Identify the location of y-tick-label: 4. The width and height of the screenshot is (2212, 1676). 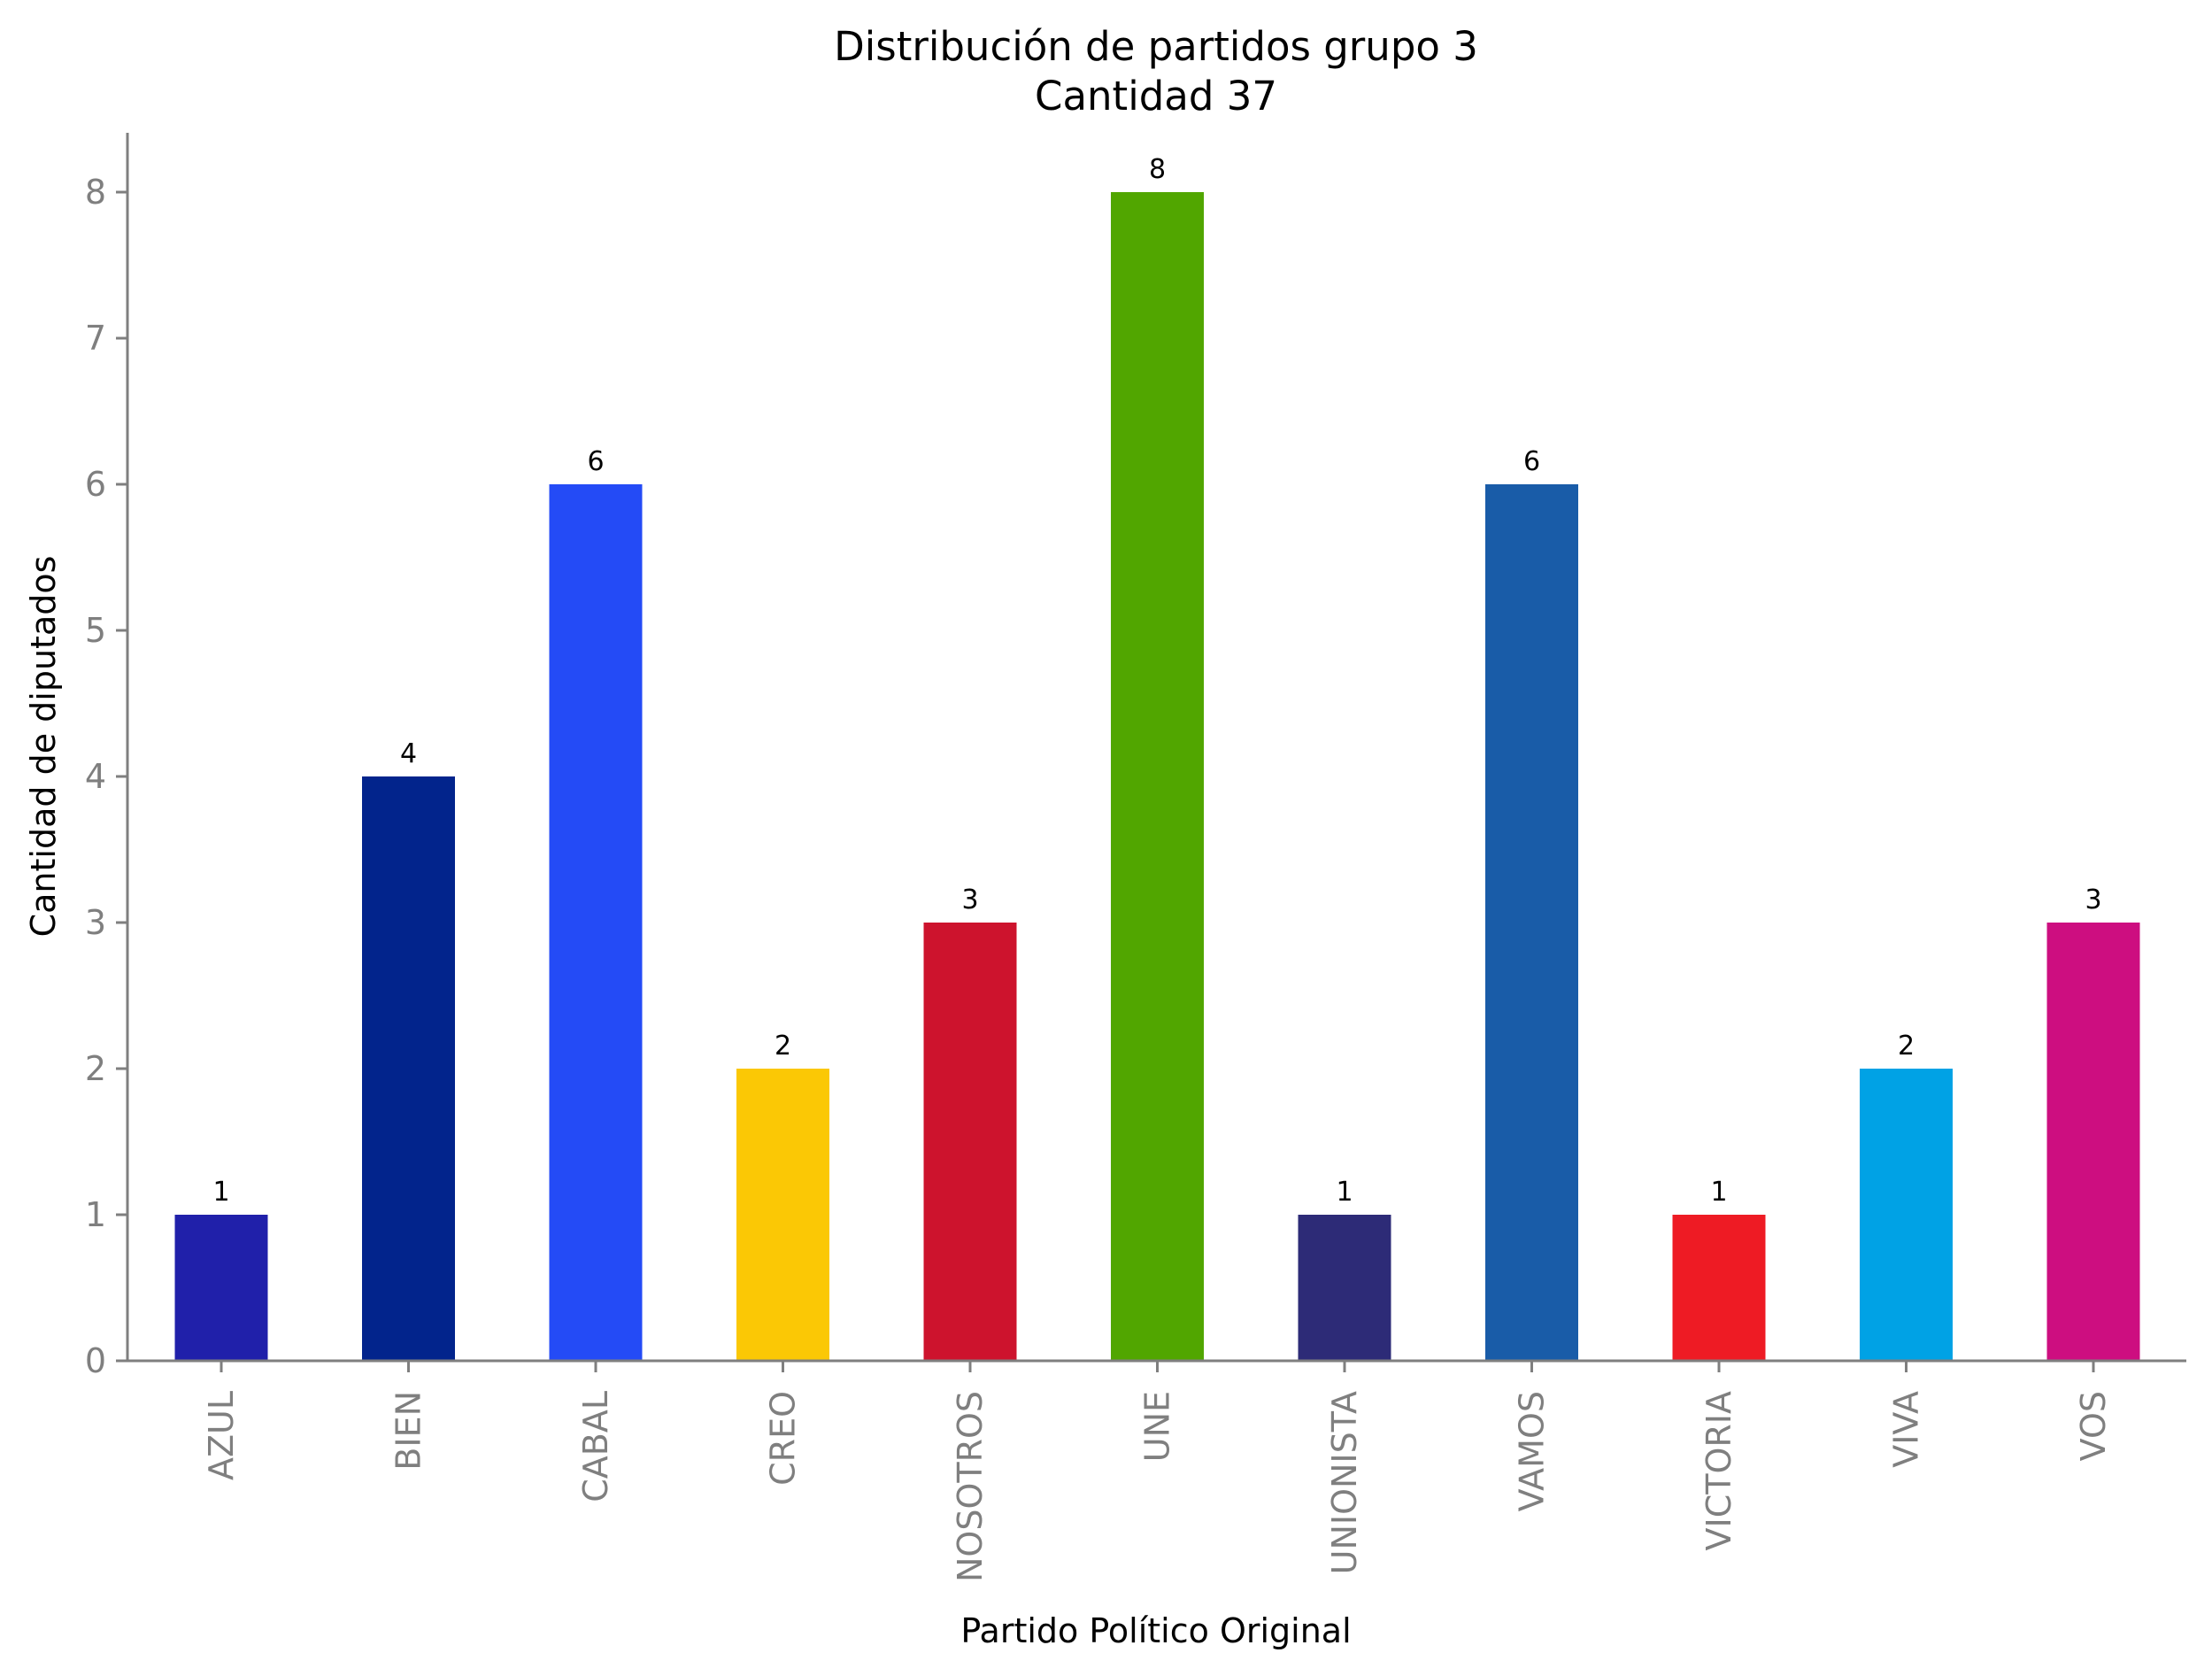
(95, 776).